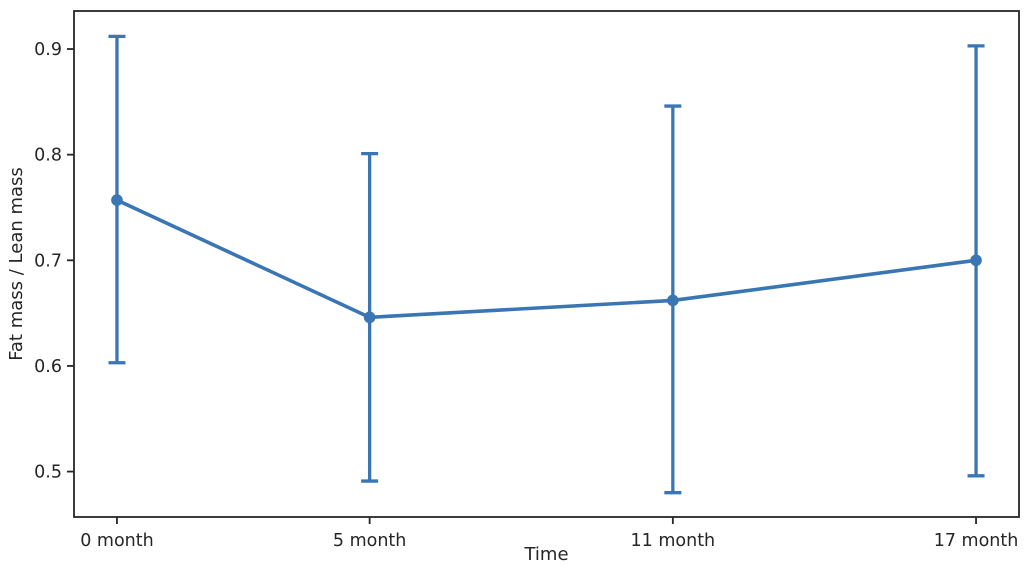 The image size is (1024, 572). I want to click on x-tick-label: 17 month, so click(976, 541).